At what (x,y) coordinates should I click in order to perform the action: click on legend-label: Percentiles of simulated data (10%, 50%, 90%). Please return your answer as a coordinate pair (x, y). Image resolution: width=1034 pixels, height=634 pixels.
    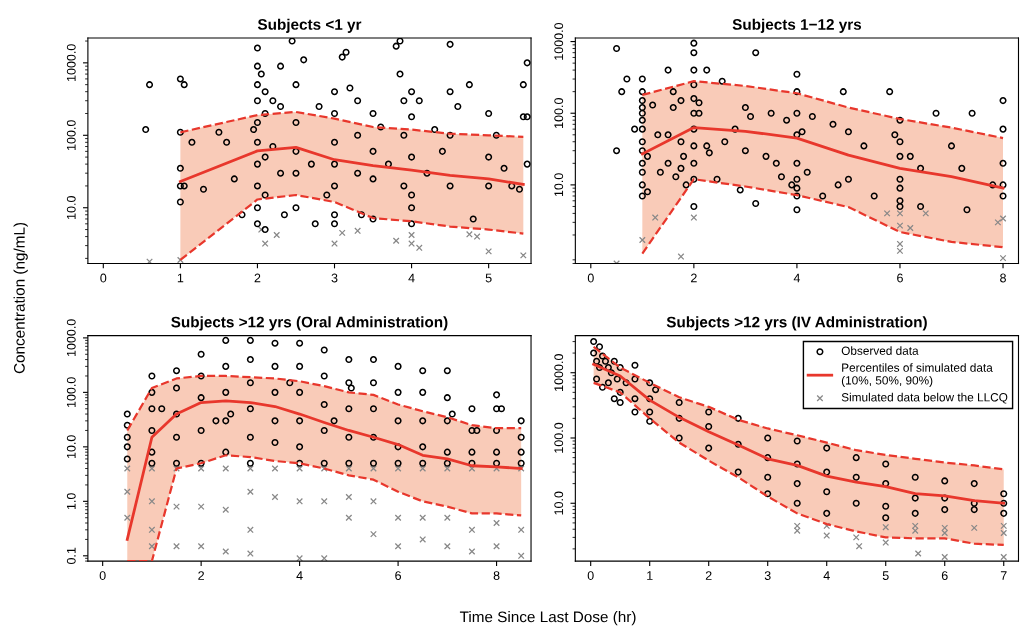
    Looking at the image, I should click on (917, 375).